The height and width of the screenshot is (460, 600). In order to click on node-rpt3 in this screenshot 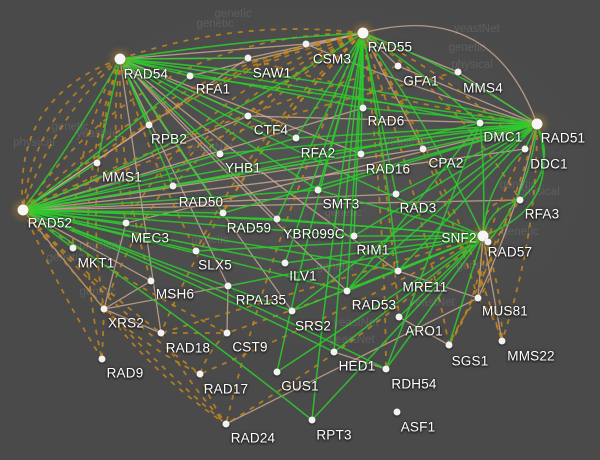, I will do `click(312, 420)`.